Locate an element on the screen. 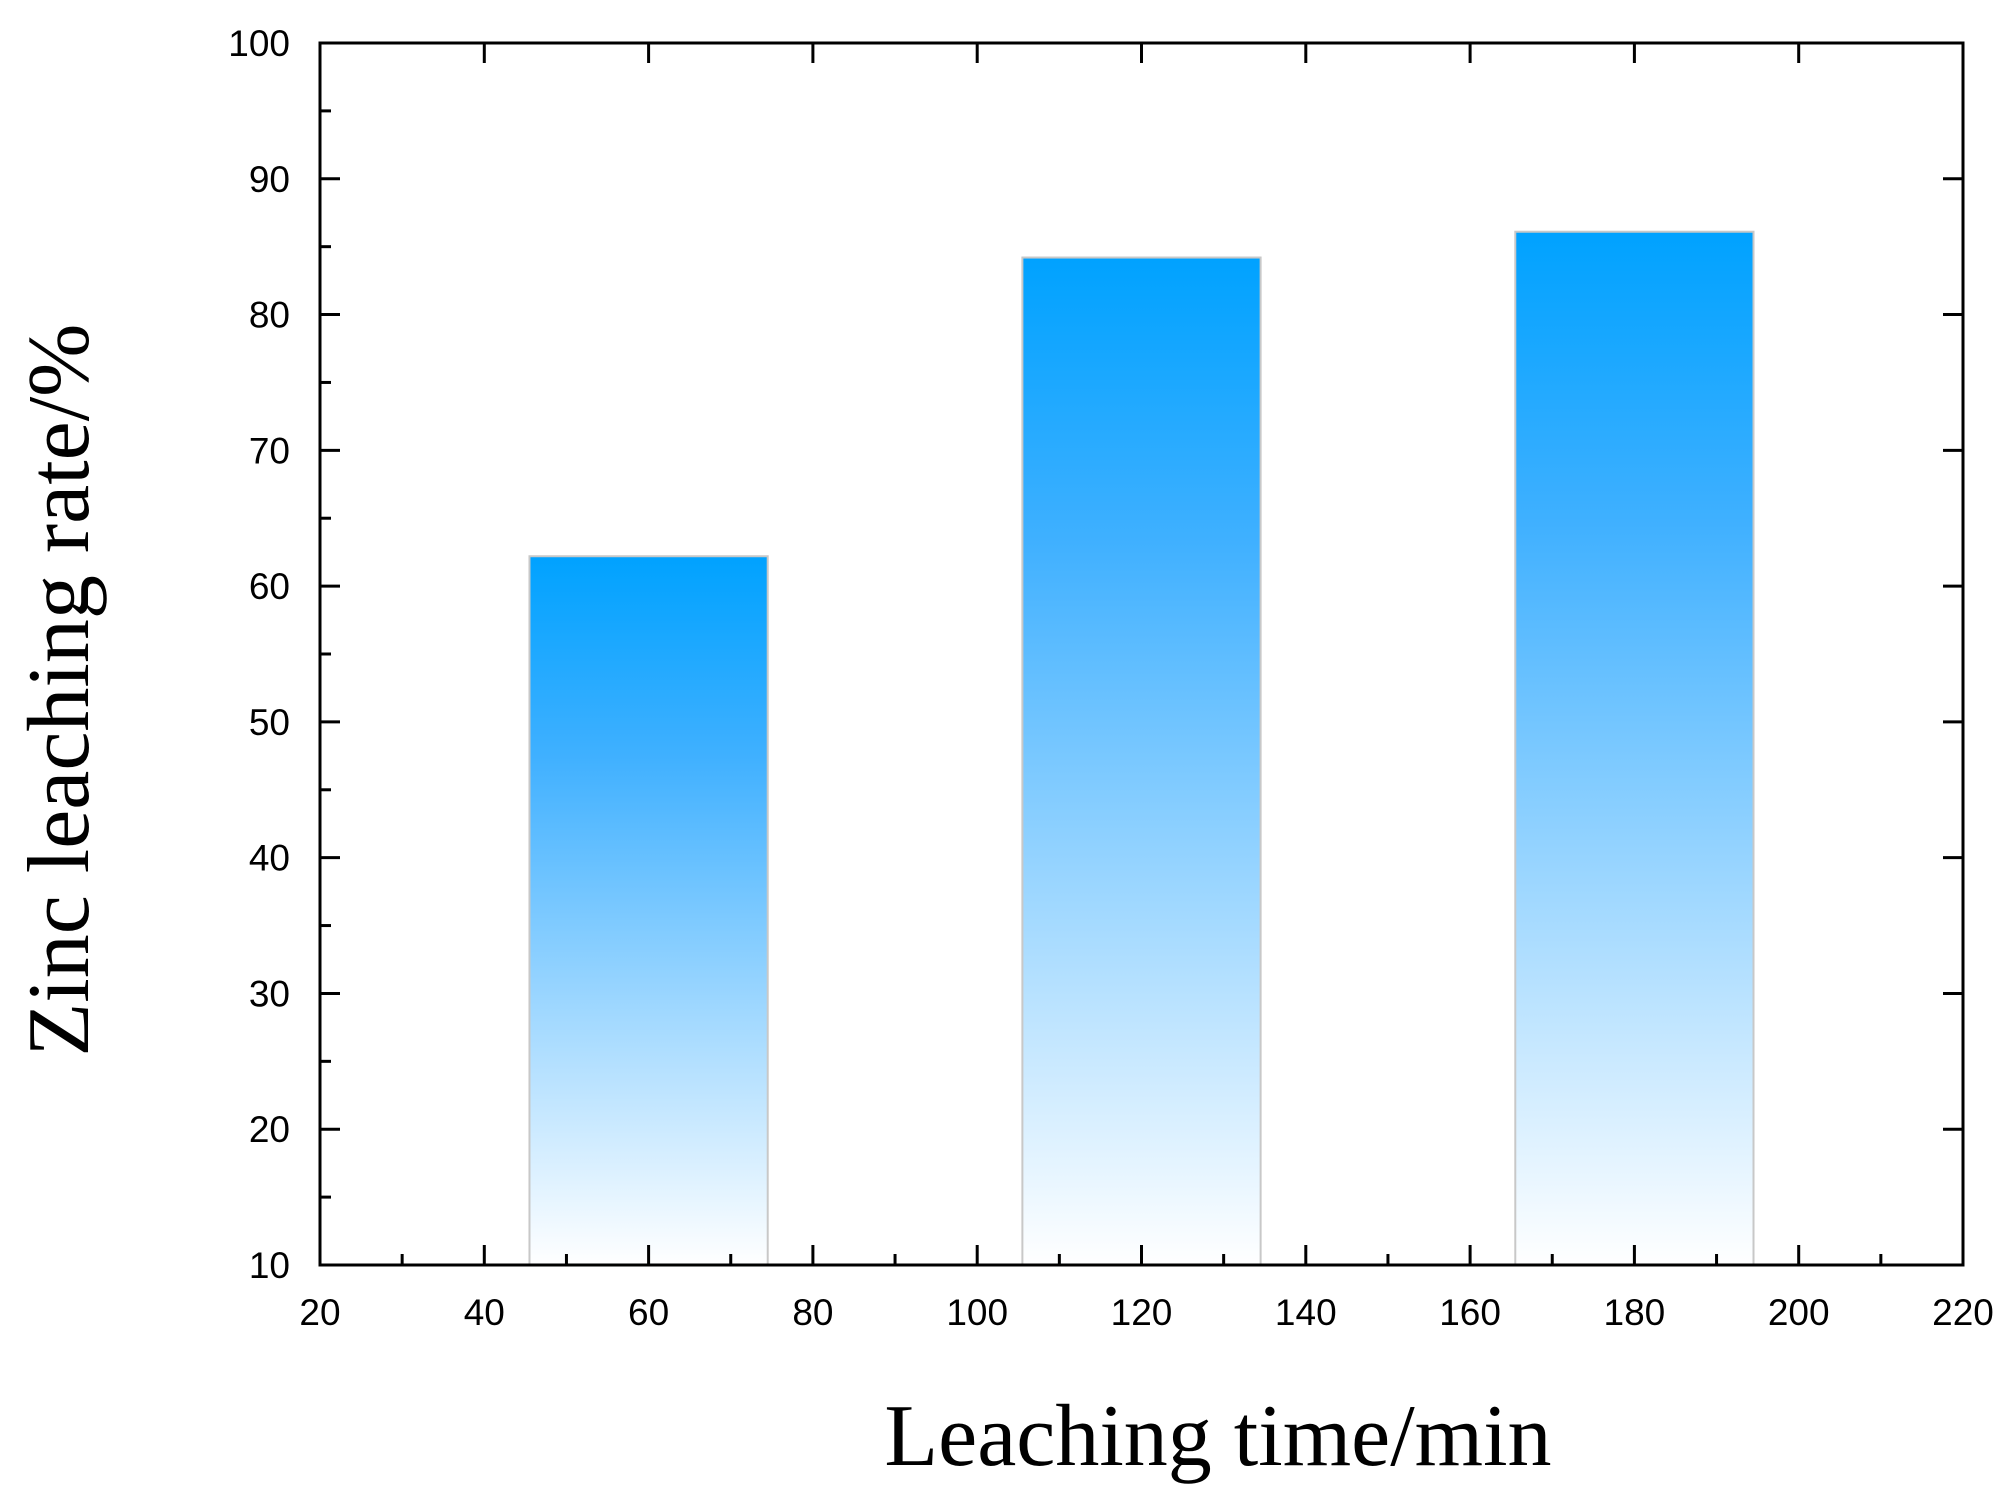 This screenshot has width=2012, height=1501. y-tick-label: 100 is located at coordinates (259, 43).